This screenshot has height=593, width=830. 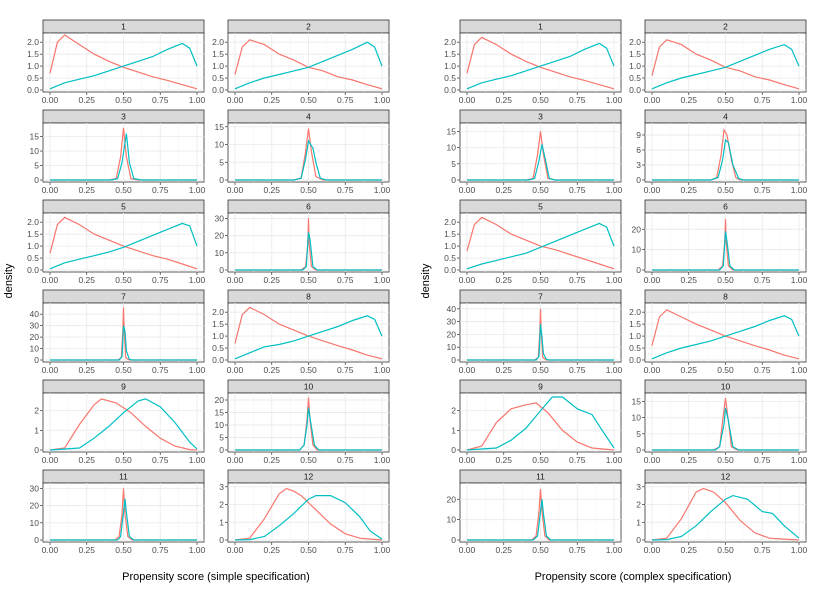 I want to click on panel-strip-label: 11, so click(x=540, y=477).